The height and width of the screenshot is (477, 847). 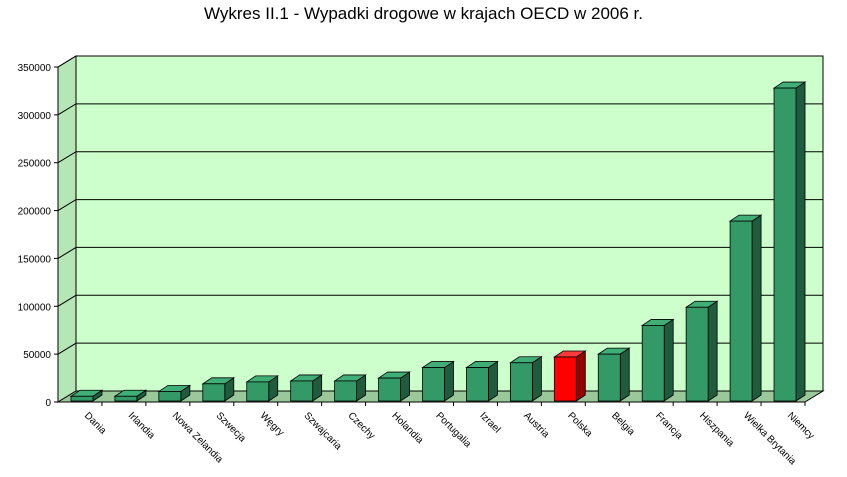 What do you see at coordinates (360, 425) in the screenshot?
I see `x-category-label: Czechy` at bounding box center [360, 425].